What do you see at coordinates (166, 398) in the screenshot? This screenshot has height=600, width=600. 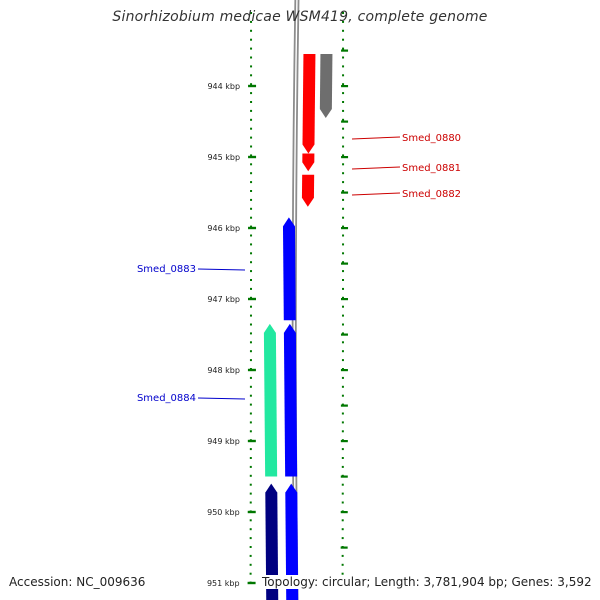 I see `gene-label-smed-0884: Smed_0884` at bounding box center [166, 398].